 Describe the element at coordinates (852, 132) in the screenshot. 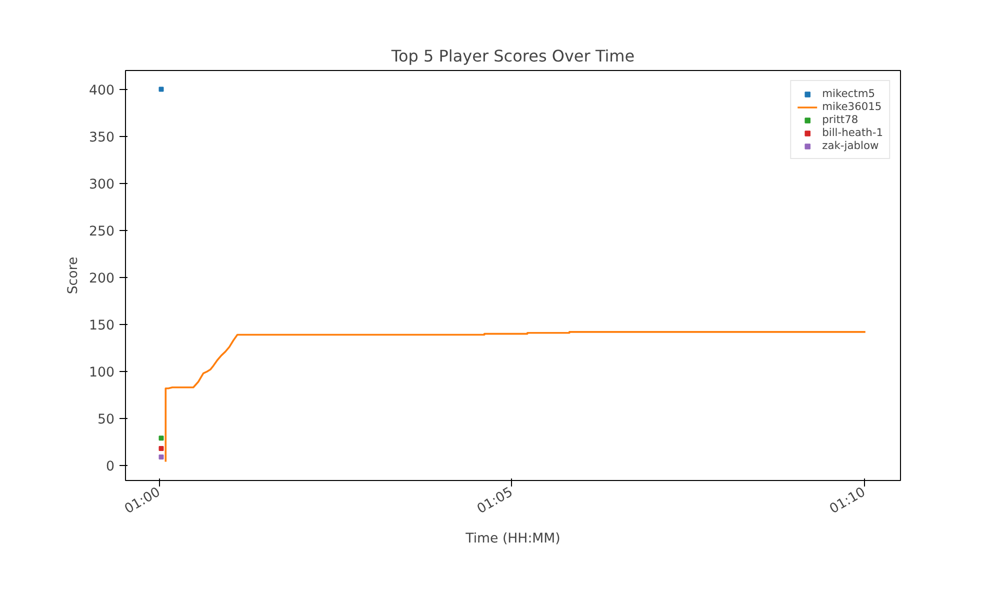

I see `legend-label: bill-heath-1` at that location.